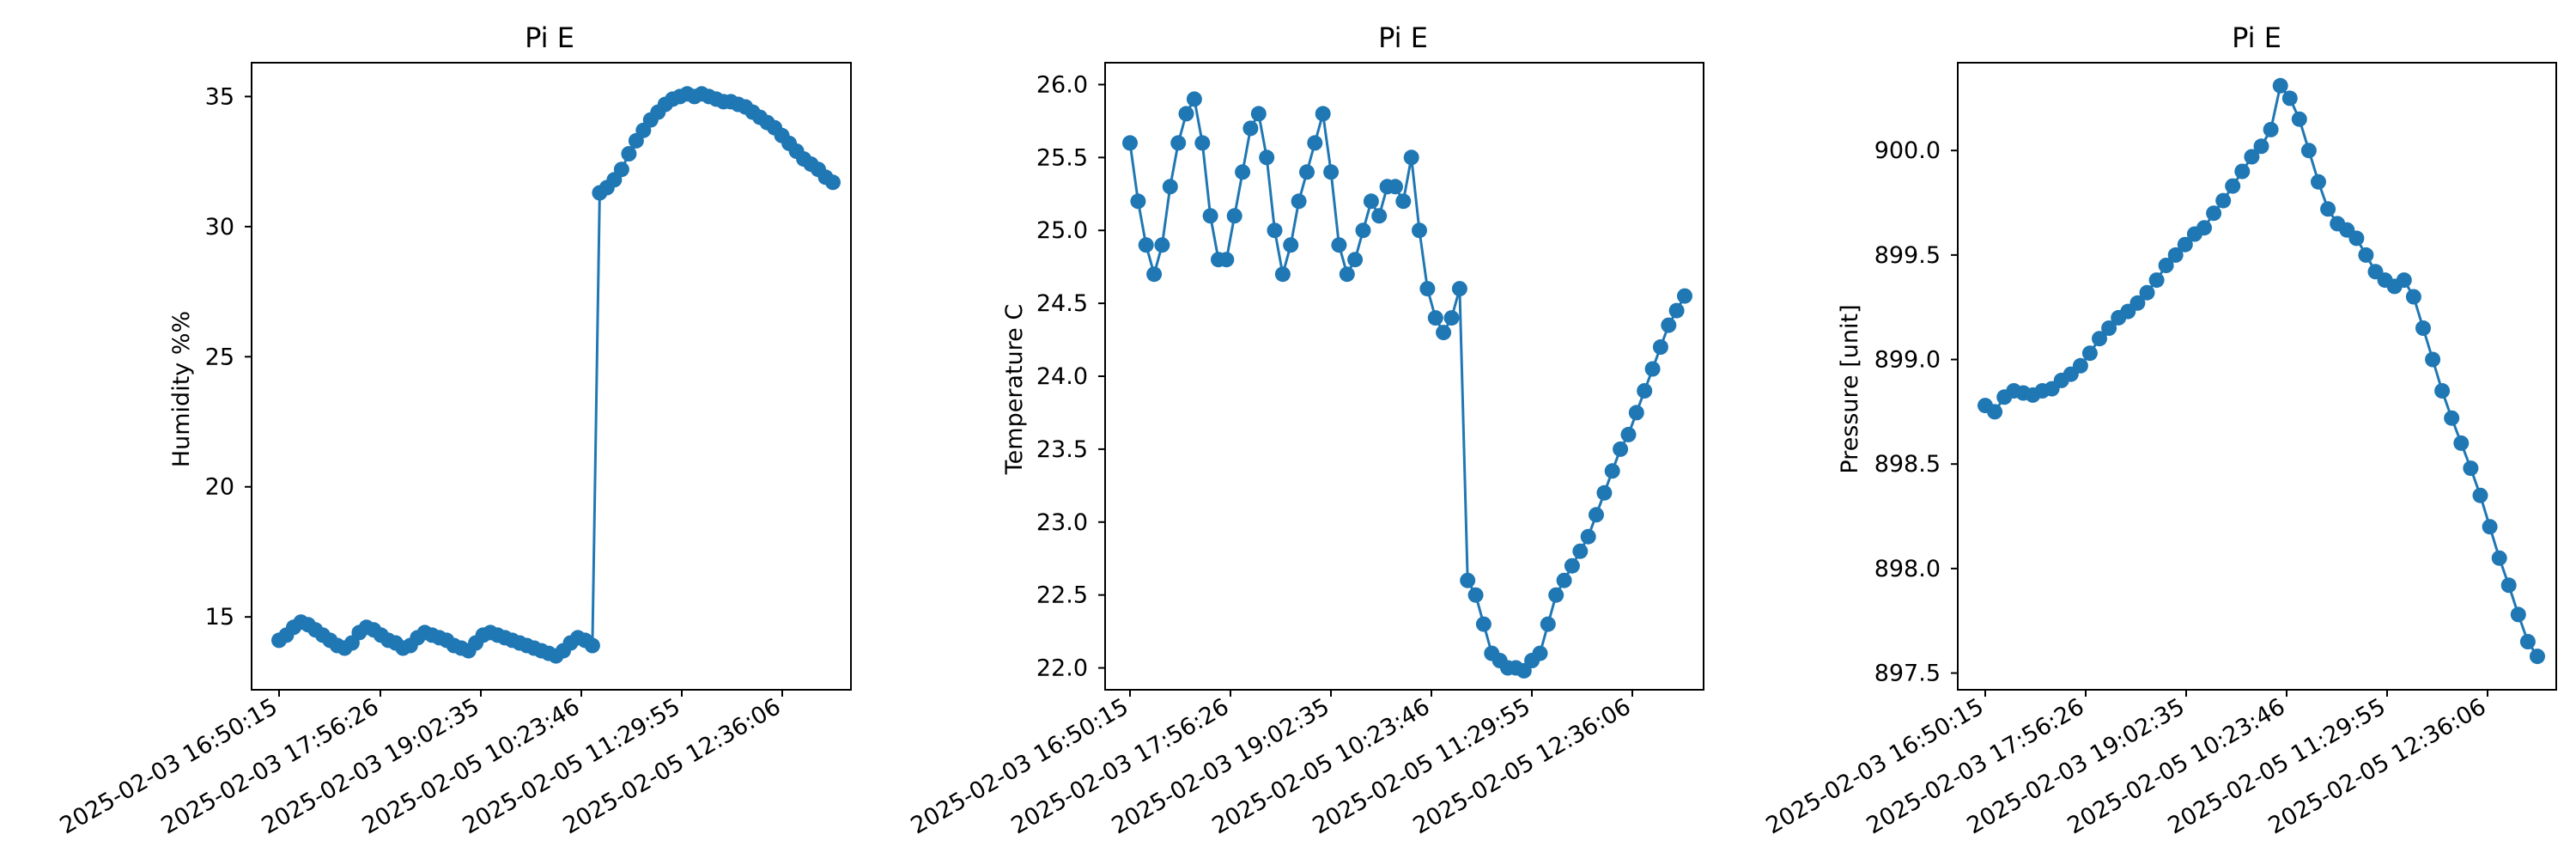  I want to click on y-tick-label: 25.0, so click(1062, 231).